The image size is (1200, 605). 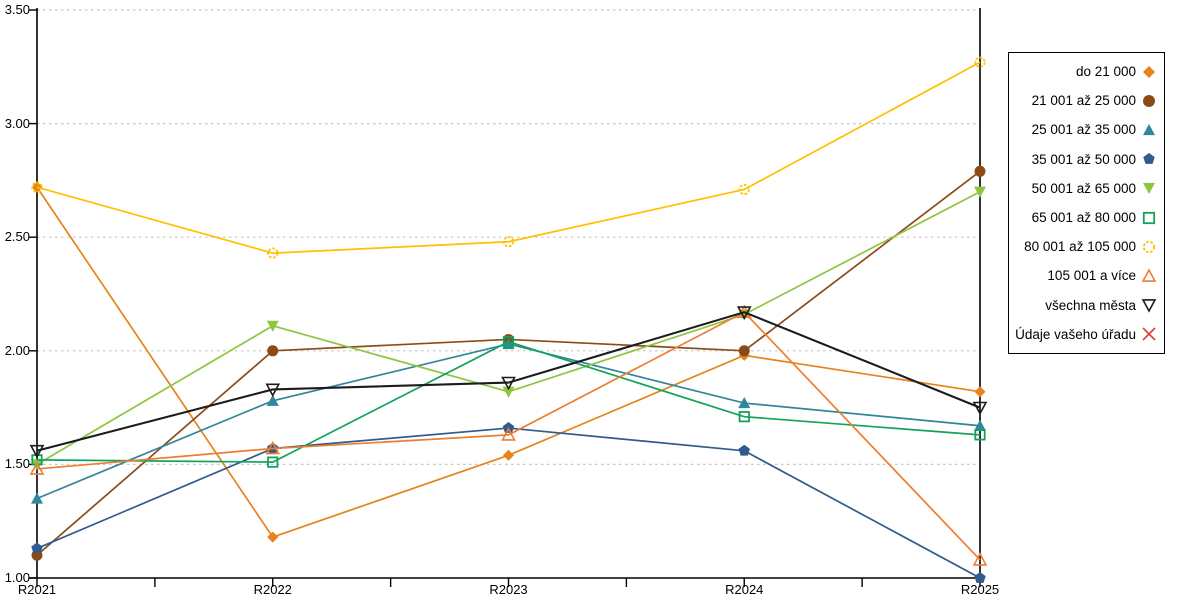 I want to click on circle-filled-legend-icon, so click(x=1149, y=101).